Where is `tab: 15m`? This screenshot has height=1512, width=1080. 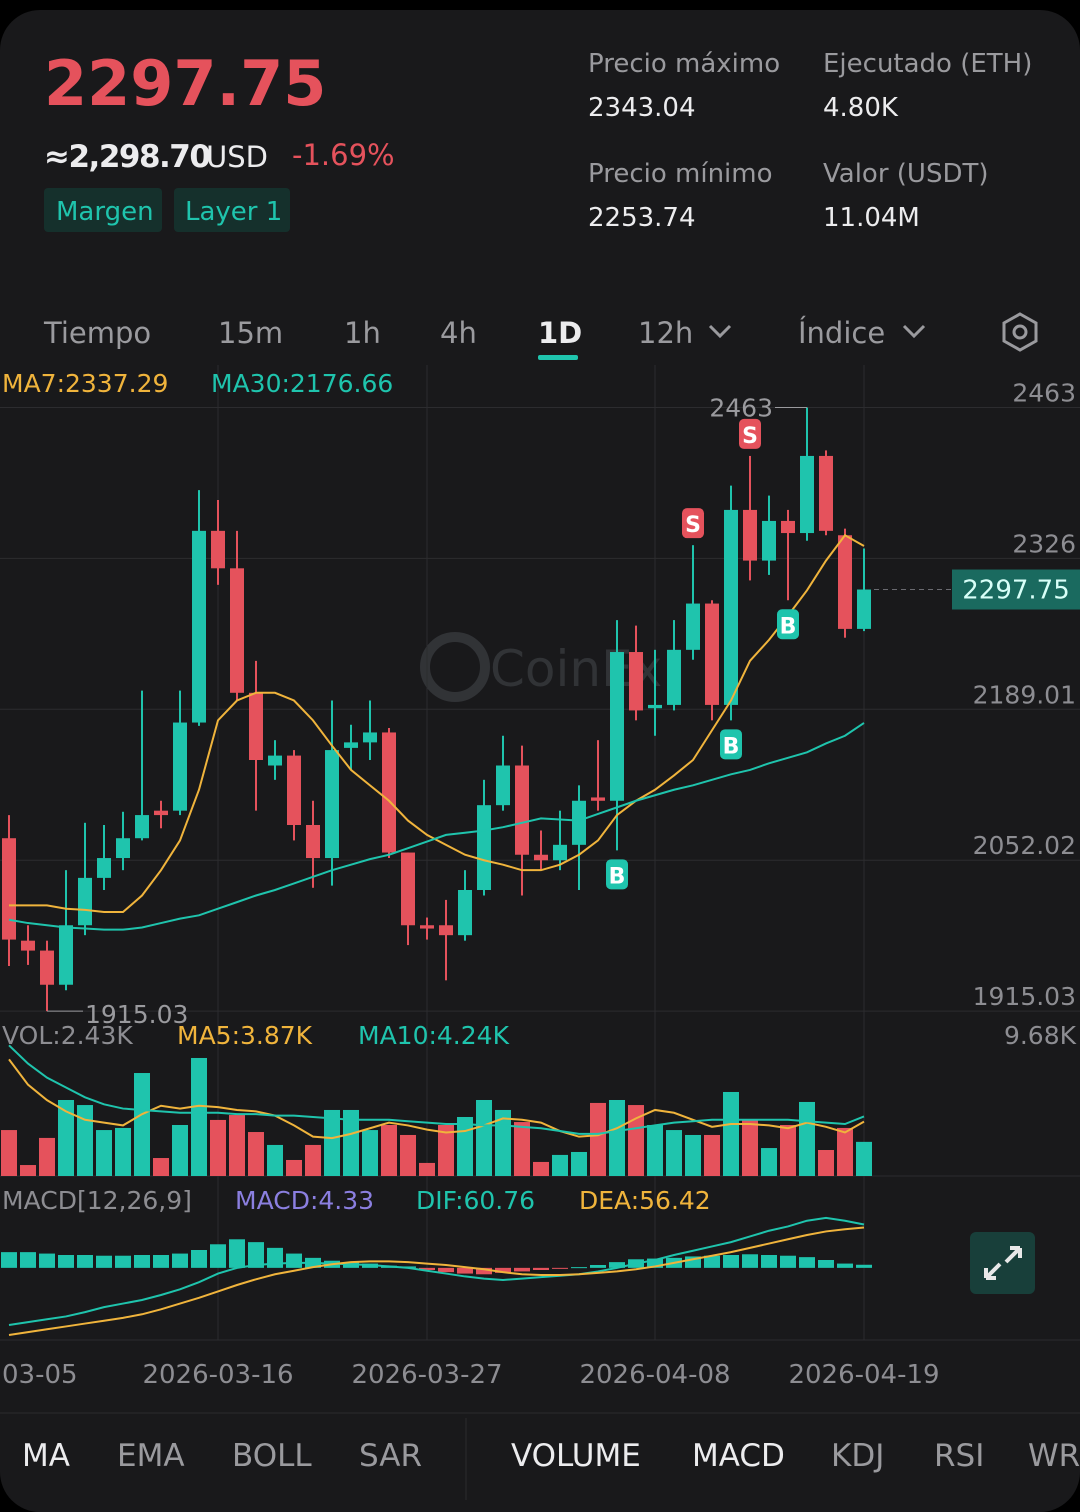
tab: 15m is located at coordinates (250, 333).